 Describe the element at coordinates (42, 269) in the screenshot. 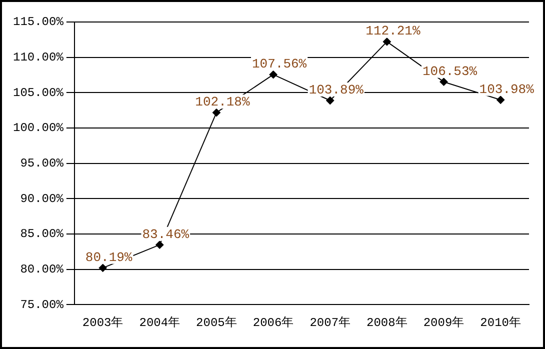

I see `y-tick-label: 80.00%` at that location.